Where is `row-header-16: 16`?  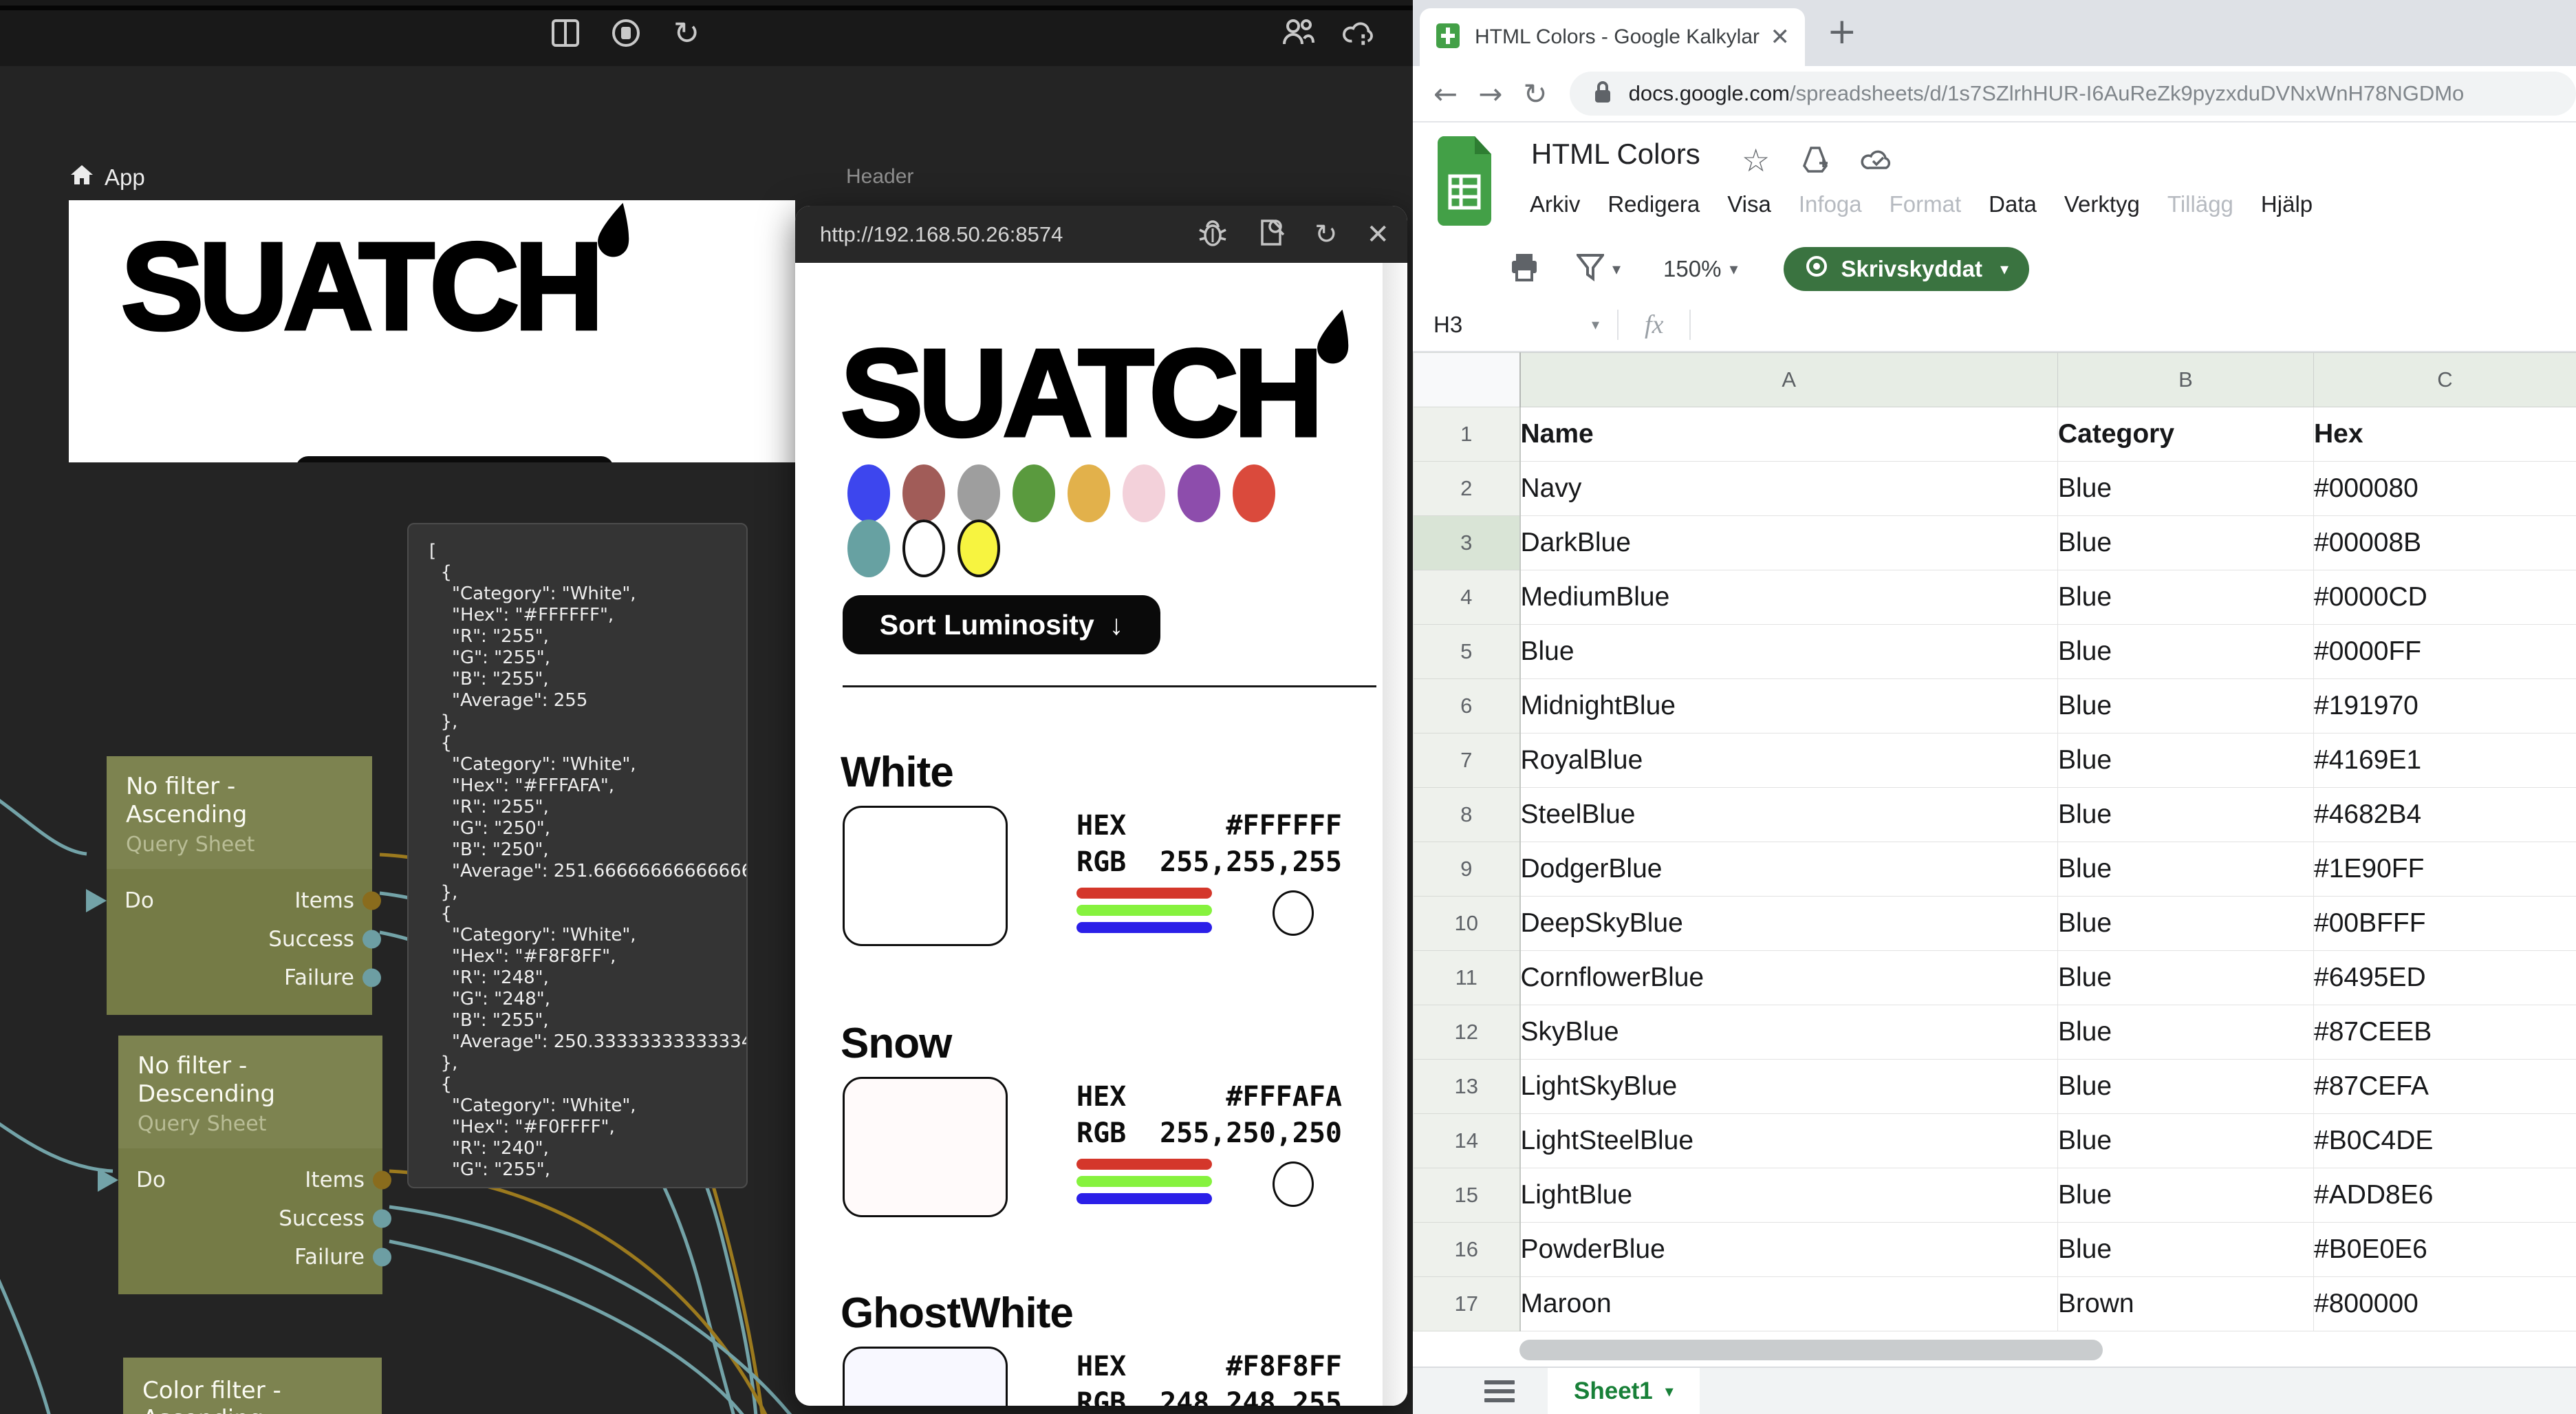
row-header-16: 16 is located at coordinates (1467, 1249).